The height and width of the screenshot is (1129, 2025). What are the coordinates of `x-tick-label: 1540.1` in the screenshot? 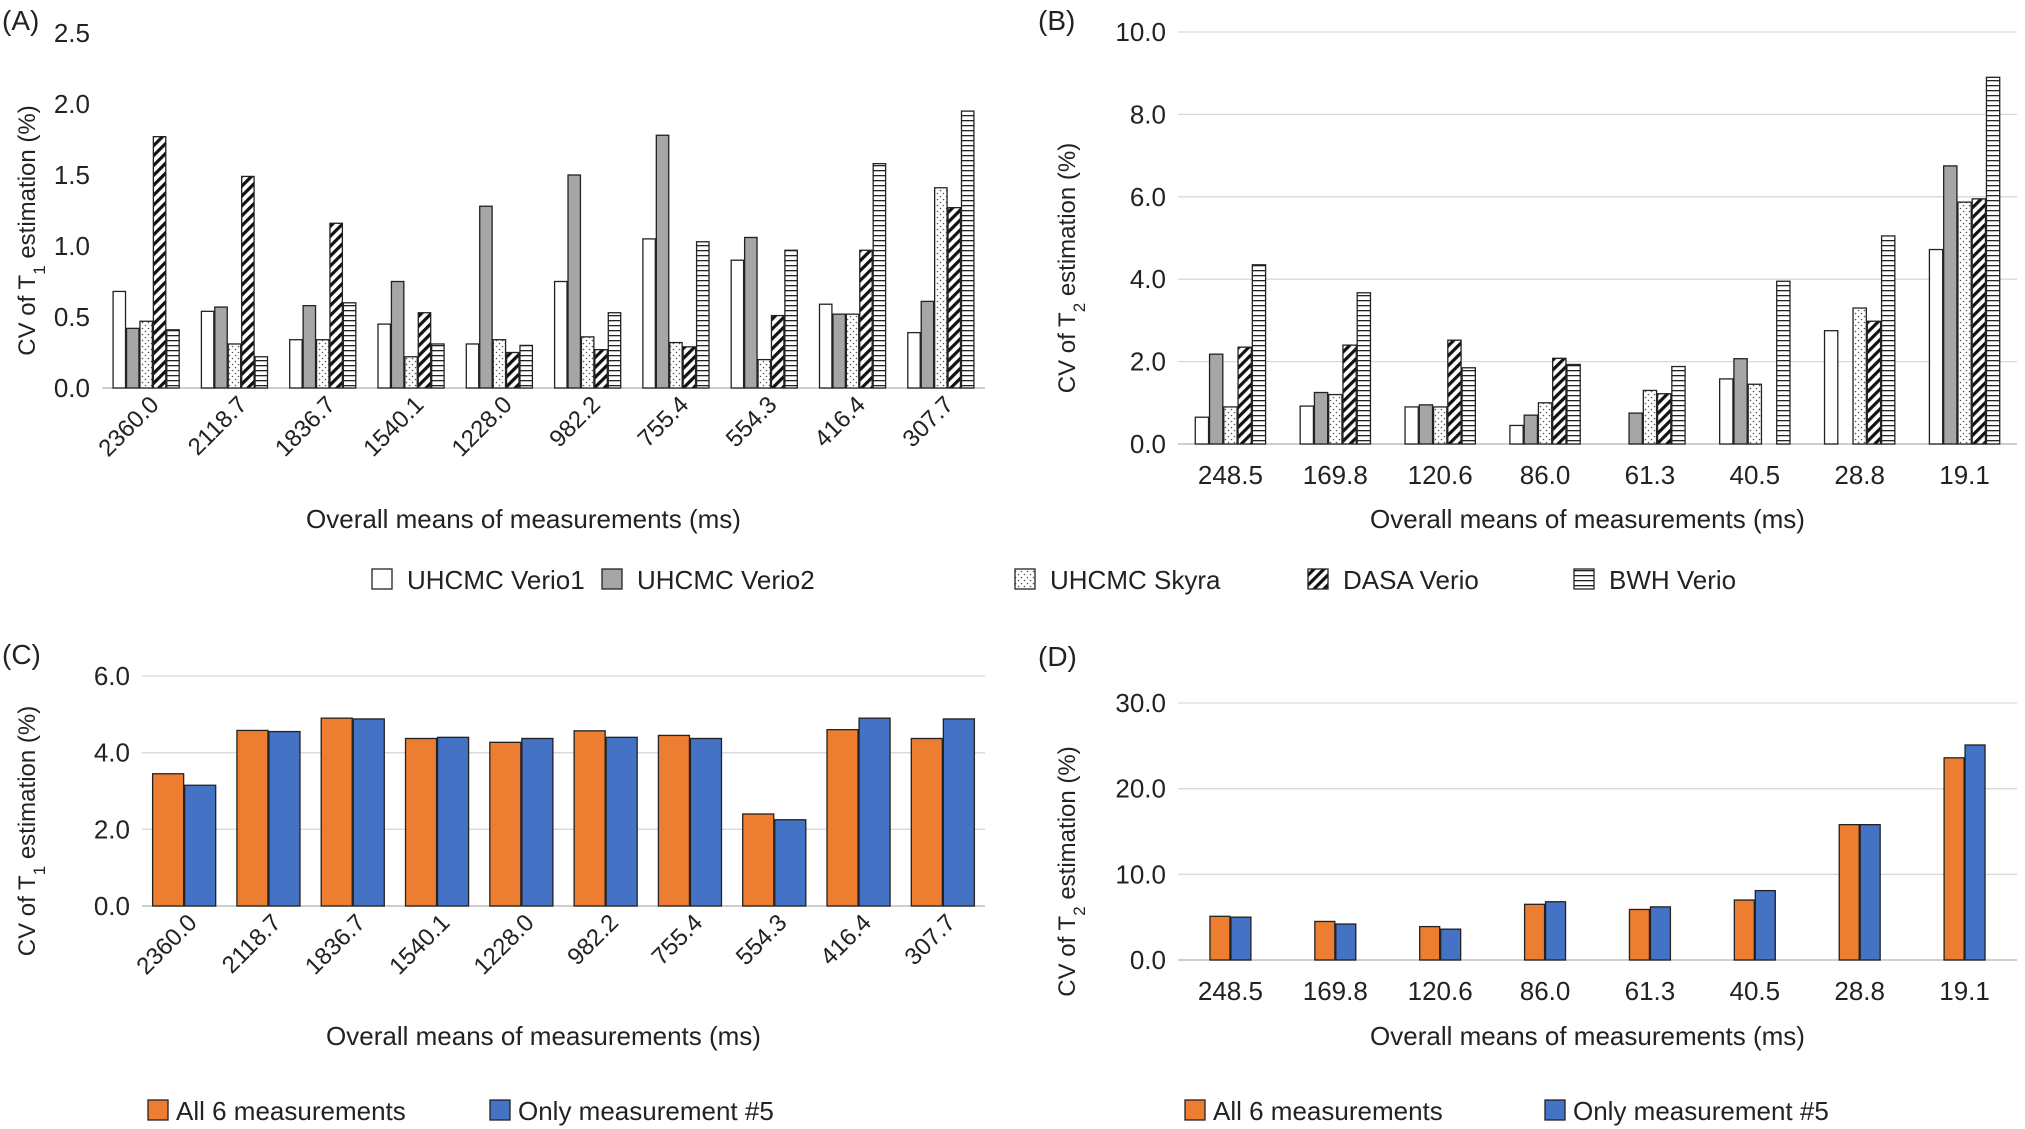 It's located at (393, 426).